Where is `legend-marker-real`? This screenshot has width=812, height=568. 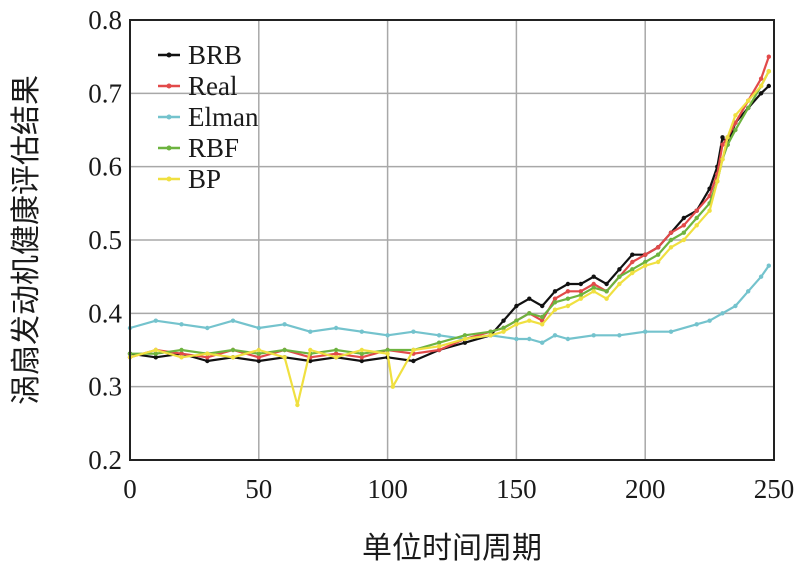 legend-marker-real is located at coordinates (169, 86).